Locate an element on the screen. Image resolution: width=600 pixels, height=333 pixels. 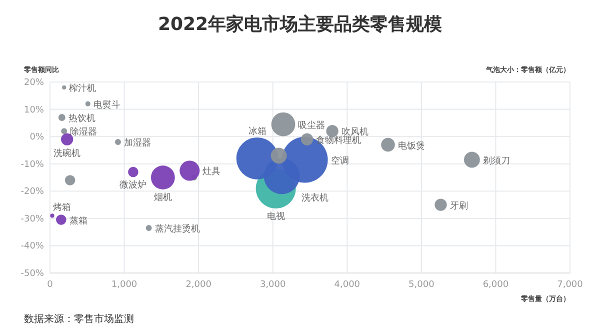
point-label: 电饭煲 is located at coordinates (411, 146).